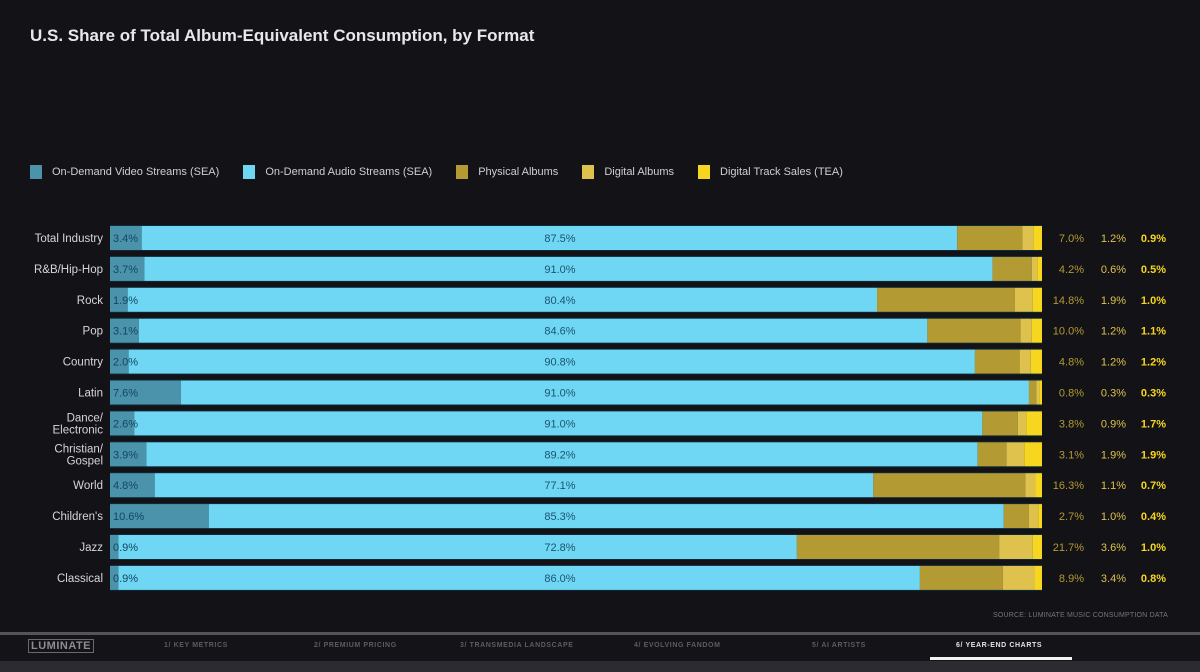 This screenshot has height=672, width=1200. I want to click on nav-premium-pricing: 2/ PREMIUM PRICING, so click(355, 645).